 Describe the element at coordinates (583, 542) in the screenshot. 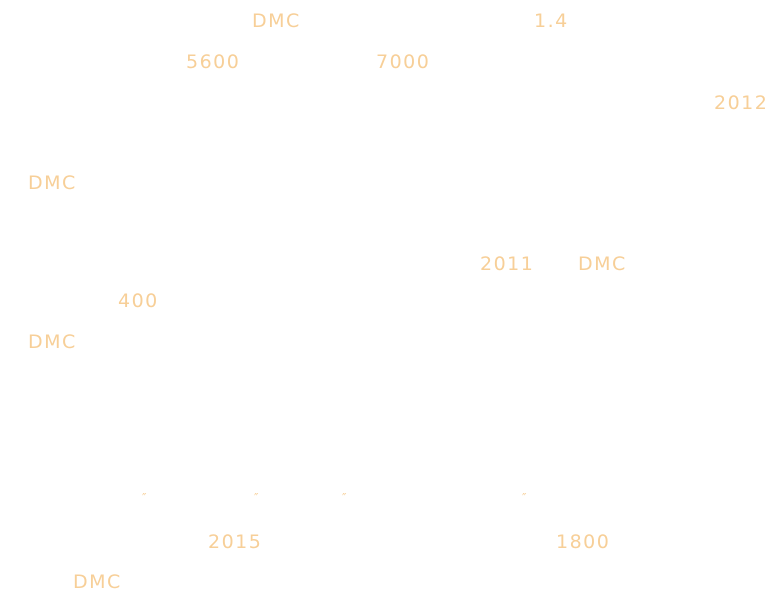

I see `text-fragment: 1800` at that location.